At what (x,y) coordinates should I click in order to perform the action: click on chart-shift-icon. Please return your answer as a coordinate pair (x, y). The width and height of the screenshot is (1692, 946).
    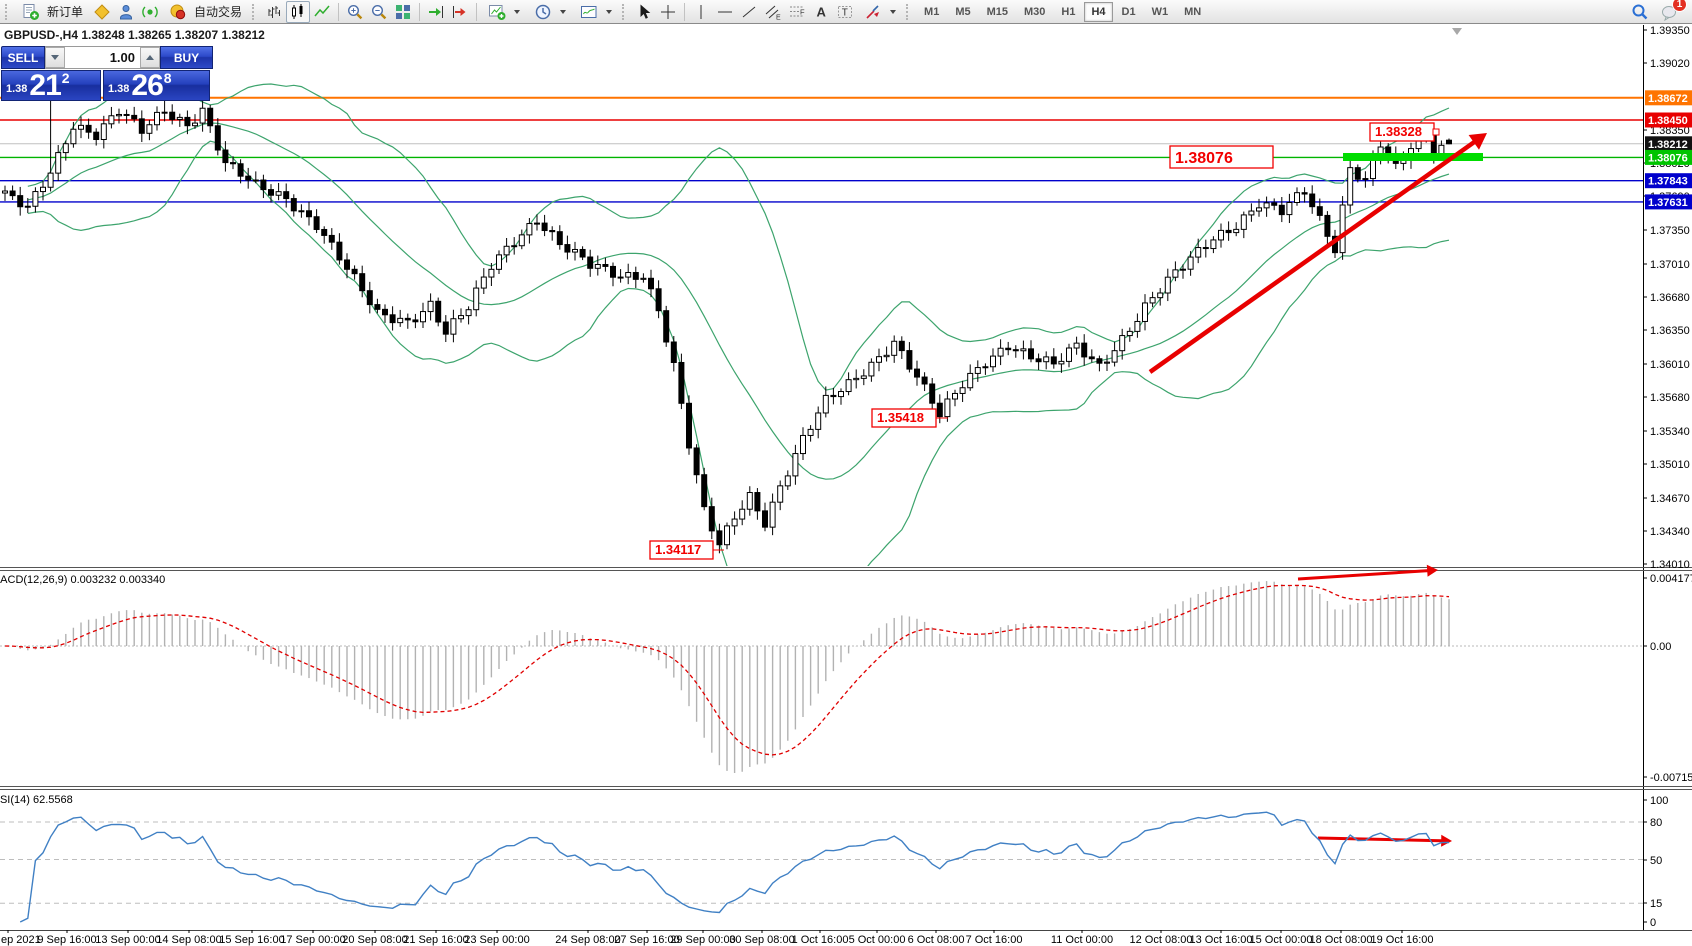
    Looking at the image, I should click on (460, 12).